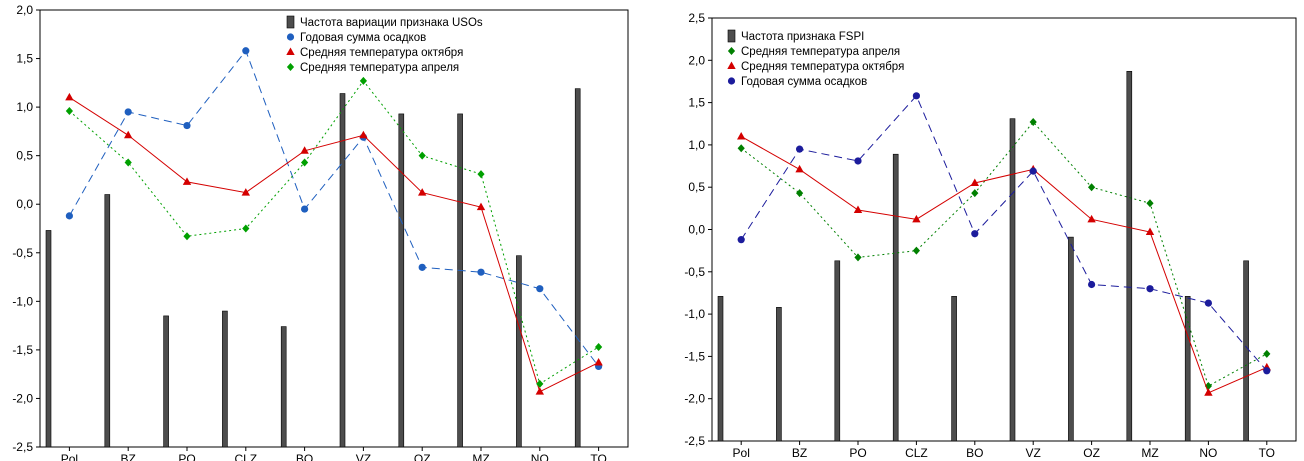  Describe the element at coordinates (696, 230) in the screenshot. I see `y-tick-label: 0,0` at that location.